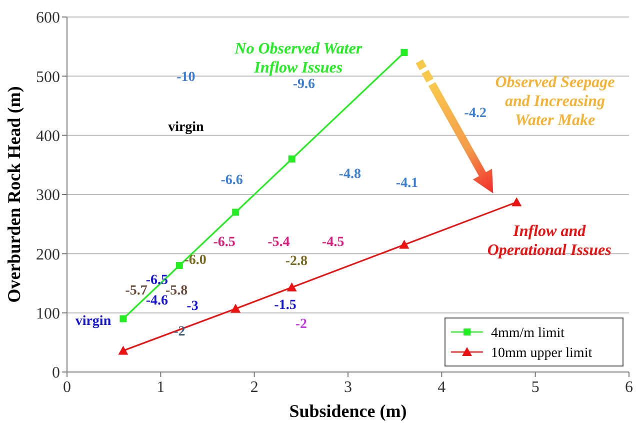  What do you see at coordinates (407, 183) in the screenshot?
I see `annotation: -4.1` at bounding box center [407, 183].